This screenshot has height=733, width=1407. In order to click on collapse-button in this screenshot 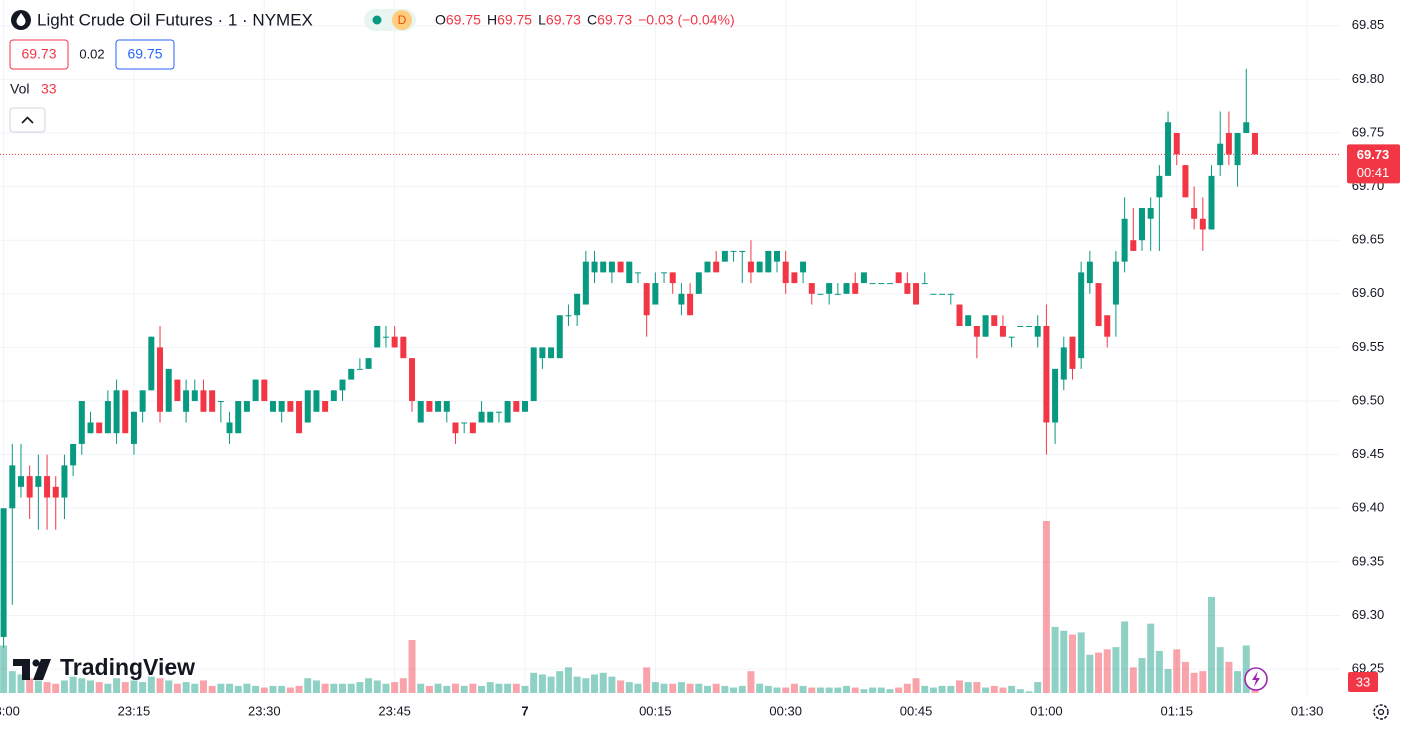, I will do `click(27, 120)`.